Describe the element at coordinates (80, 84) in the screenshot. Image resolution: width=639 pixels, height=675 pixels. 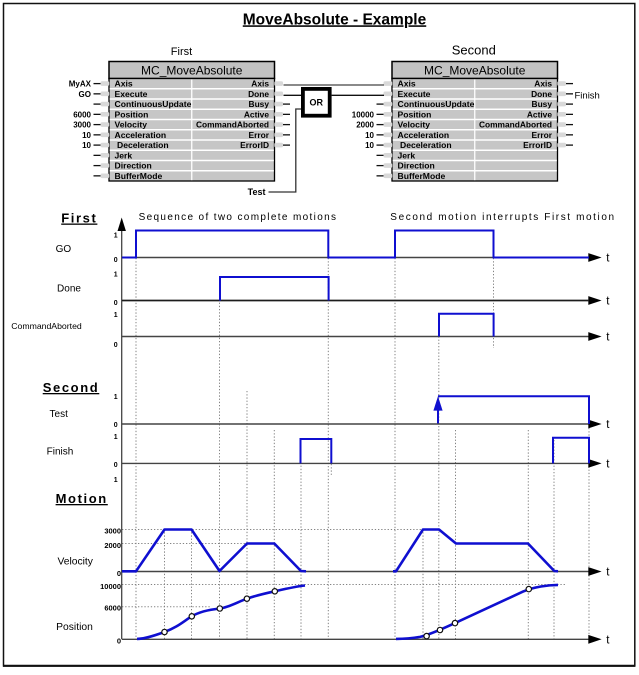
I see `svg-text: MyAX` at that location.